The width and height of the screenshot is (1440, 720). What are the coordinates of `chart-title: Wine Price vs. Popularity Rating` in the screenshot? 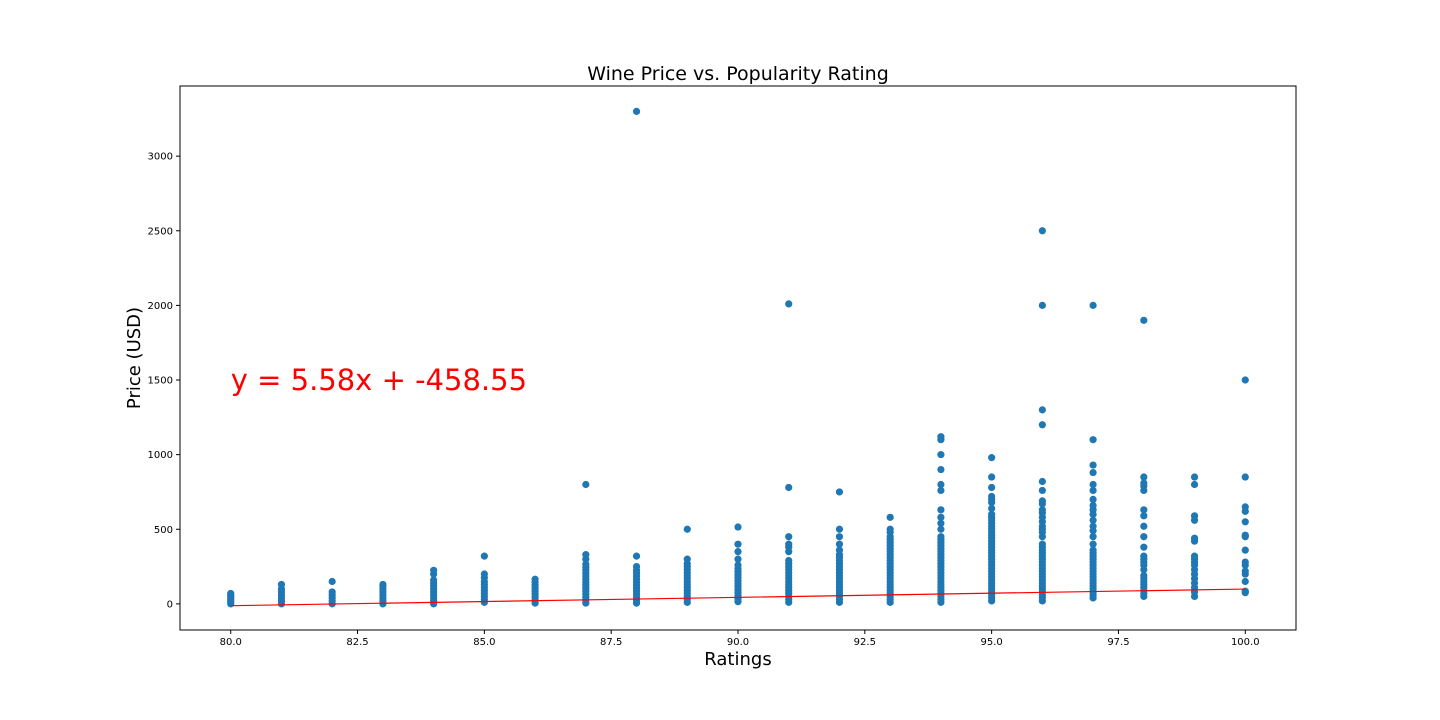 It's located at (738, 74).